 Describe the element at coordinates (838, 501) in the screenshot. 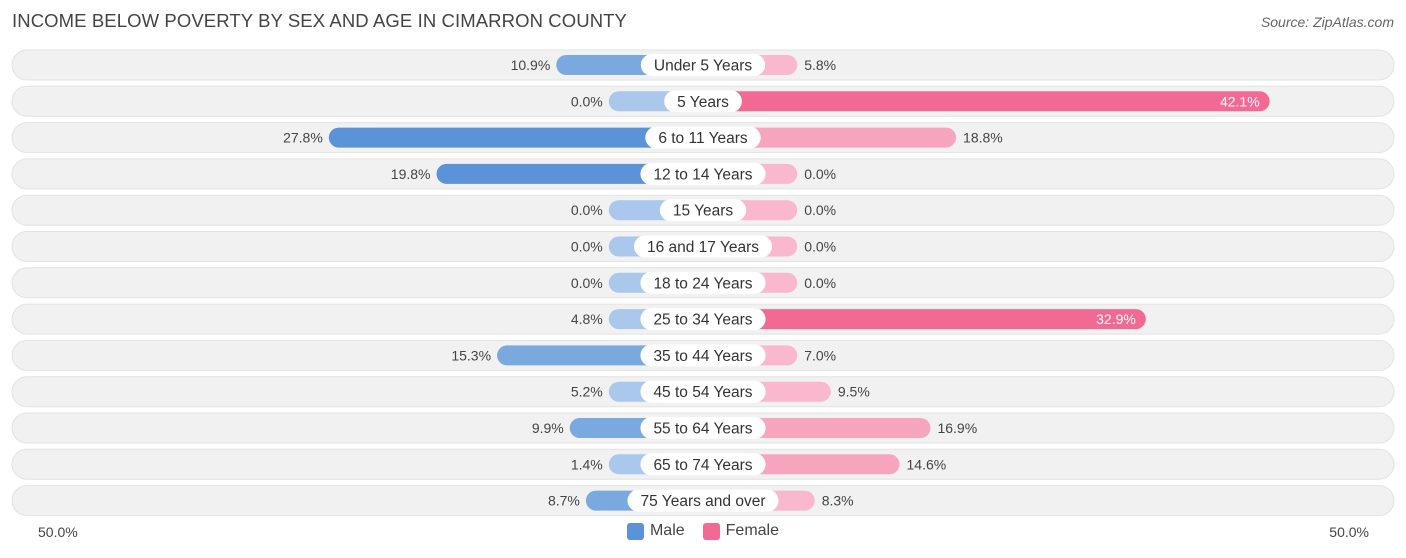

I see `value-label-female: 8.3%` at that location.